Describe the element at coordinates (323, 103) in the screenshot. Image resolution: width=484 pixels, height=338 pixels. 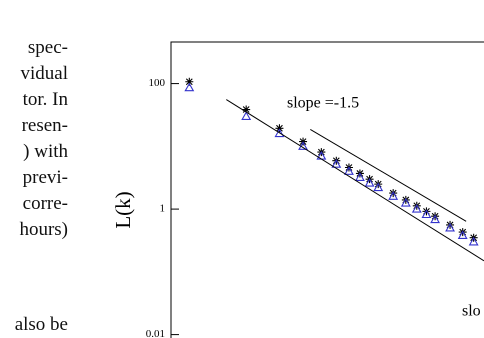
I see `annotation: slope =-1.5` at that location.